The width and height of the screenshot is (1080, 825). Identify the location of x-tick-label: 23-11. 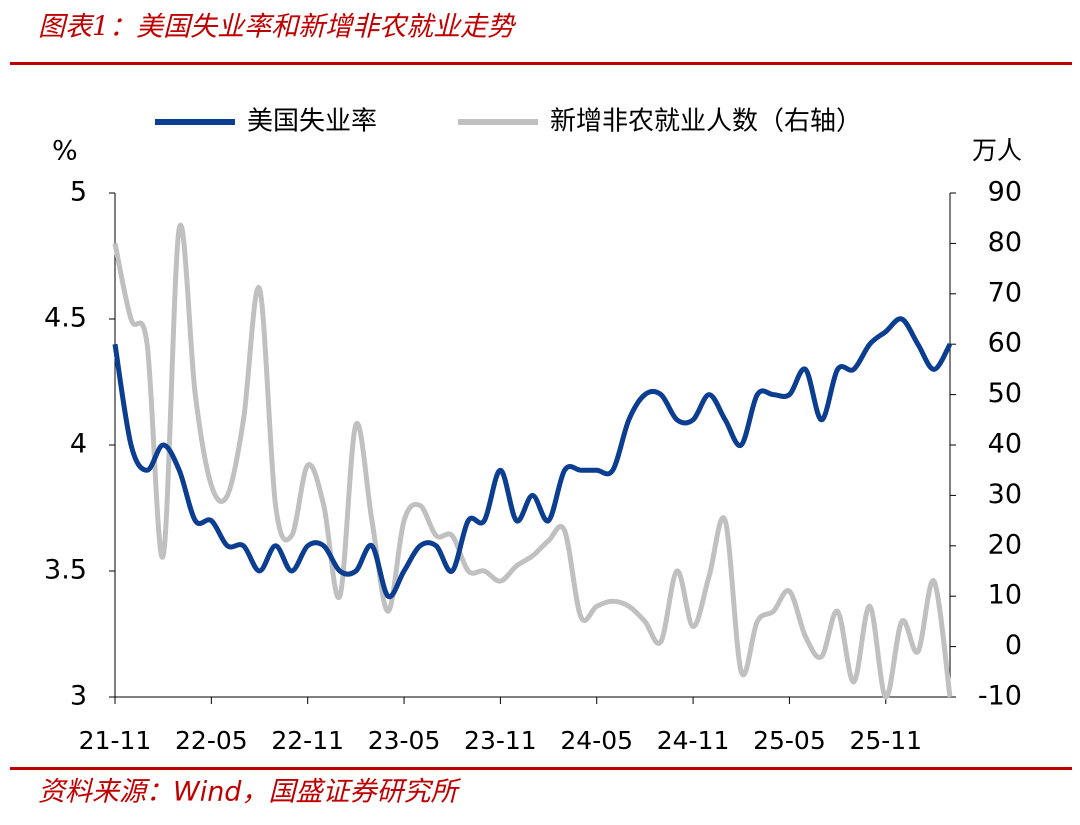
(500, 740).